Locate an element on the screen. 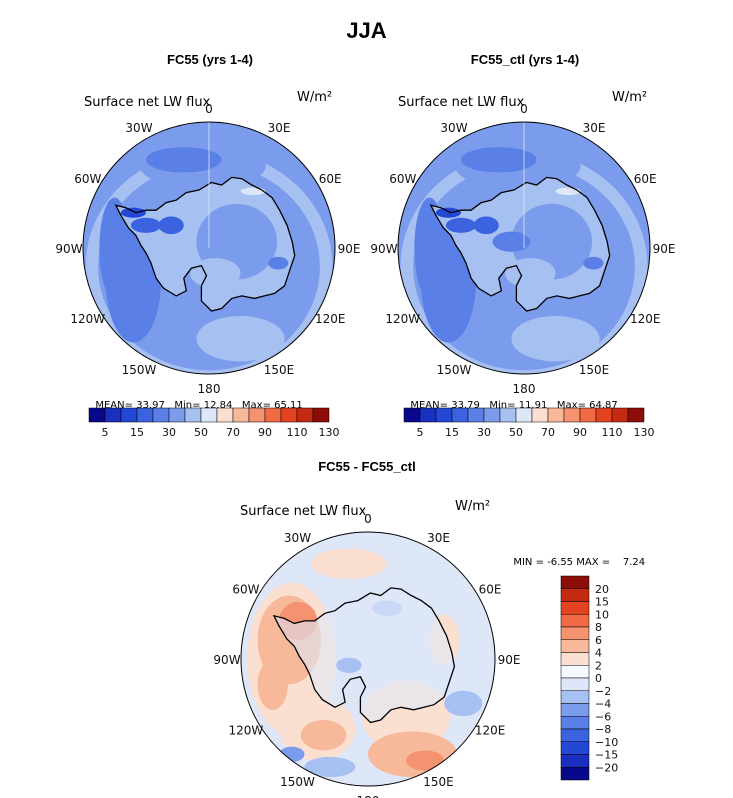 The width and height of the screenshot is (733, 798). panel2-field-label: Surface net LW flux is located at coordinates (461, 102).